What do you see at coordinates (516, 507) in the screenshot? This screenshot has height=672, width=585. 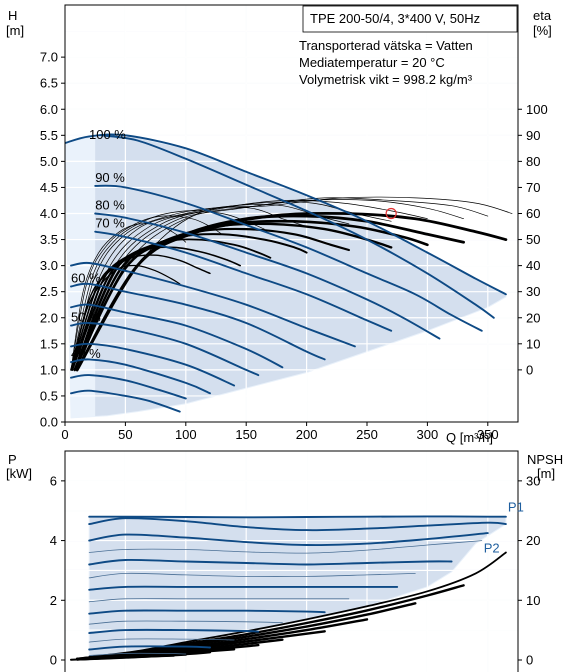 I see `power-series-label: P1` at bounding box center [516, 507].